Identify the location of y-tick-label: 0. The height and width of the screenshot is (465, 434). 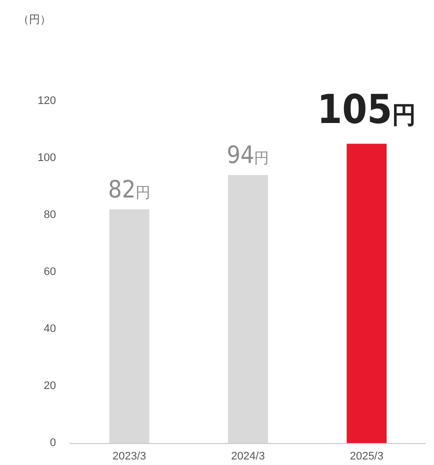
(53, 443).